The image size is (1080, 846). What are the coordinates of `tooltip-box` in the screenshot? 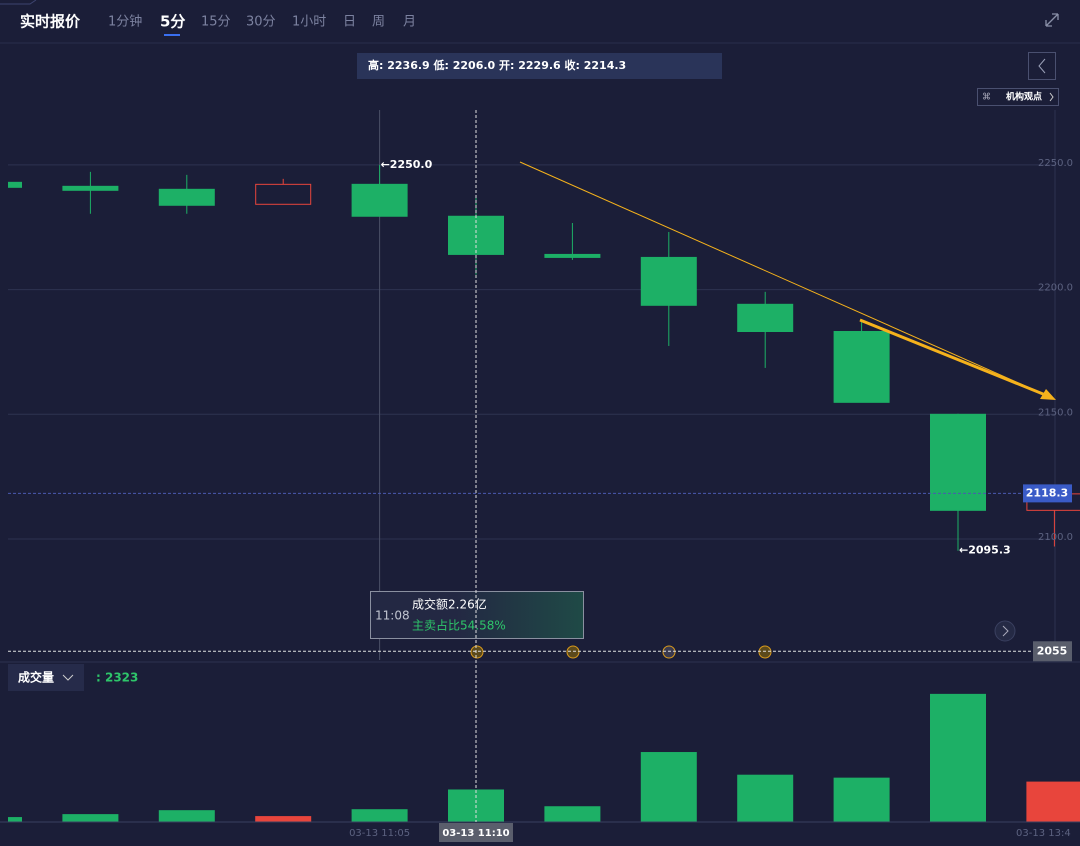 It's located at (477, 615).